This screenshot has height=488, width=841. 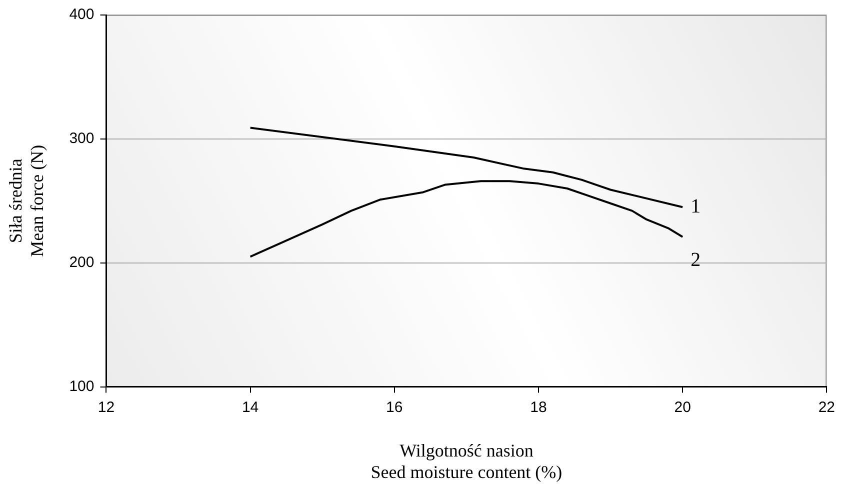 I want to click on x-tick-label: 22, so click(x=826, y=407).